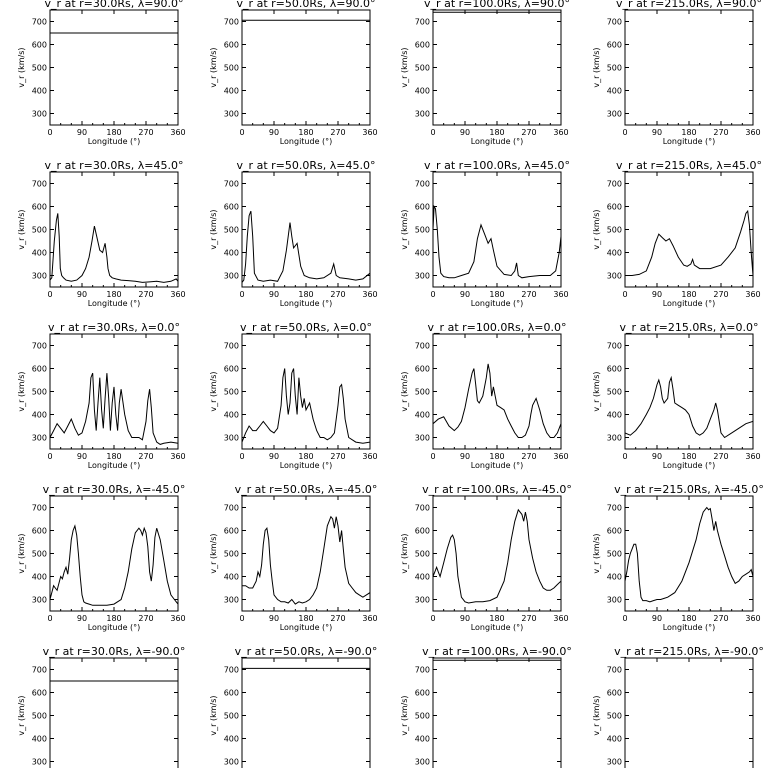 This screenshot has width=768, height=768. I want to click on panel-title: v_r at r=50.0Rs, λ=-90.0°, so click(306, 651).